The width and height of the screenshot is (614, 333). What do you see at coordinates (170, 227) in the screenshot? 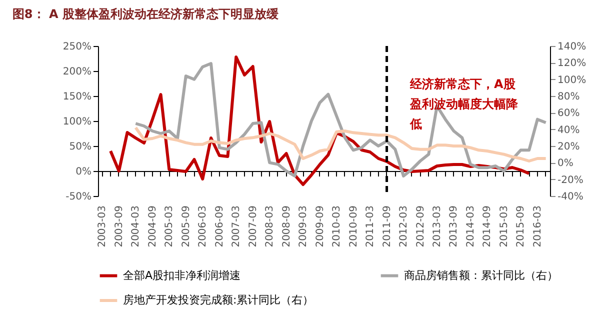
I see `x-tick-label: 2005-03` at bounding box center [170, 227].